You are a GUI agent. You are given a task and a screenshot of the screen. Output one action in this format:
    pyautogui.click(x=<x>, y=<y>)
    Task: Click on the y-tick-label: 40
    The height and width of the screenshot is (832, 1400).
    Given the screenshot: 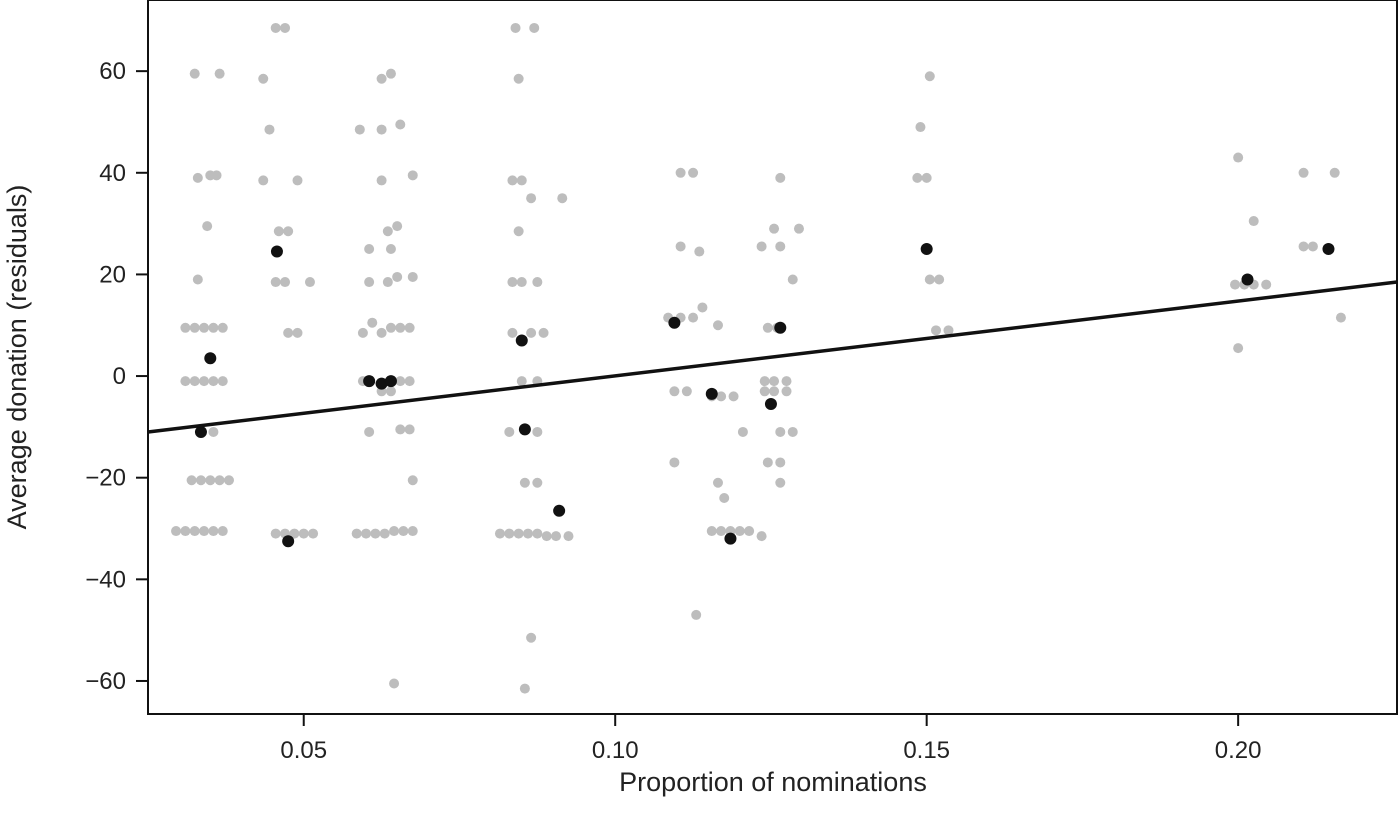 What is the action you would take?
    pyautogui.click(x=112, y=173)
    